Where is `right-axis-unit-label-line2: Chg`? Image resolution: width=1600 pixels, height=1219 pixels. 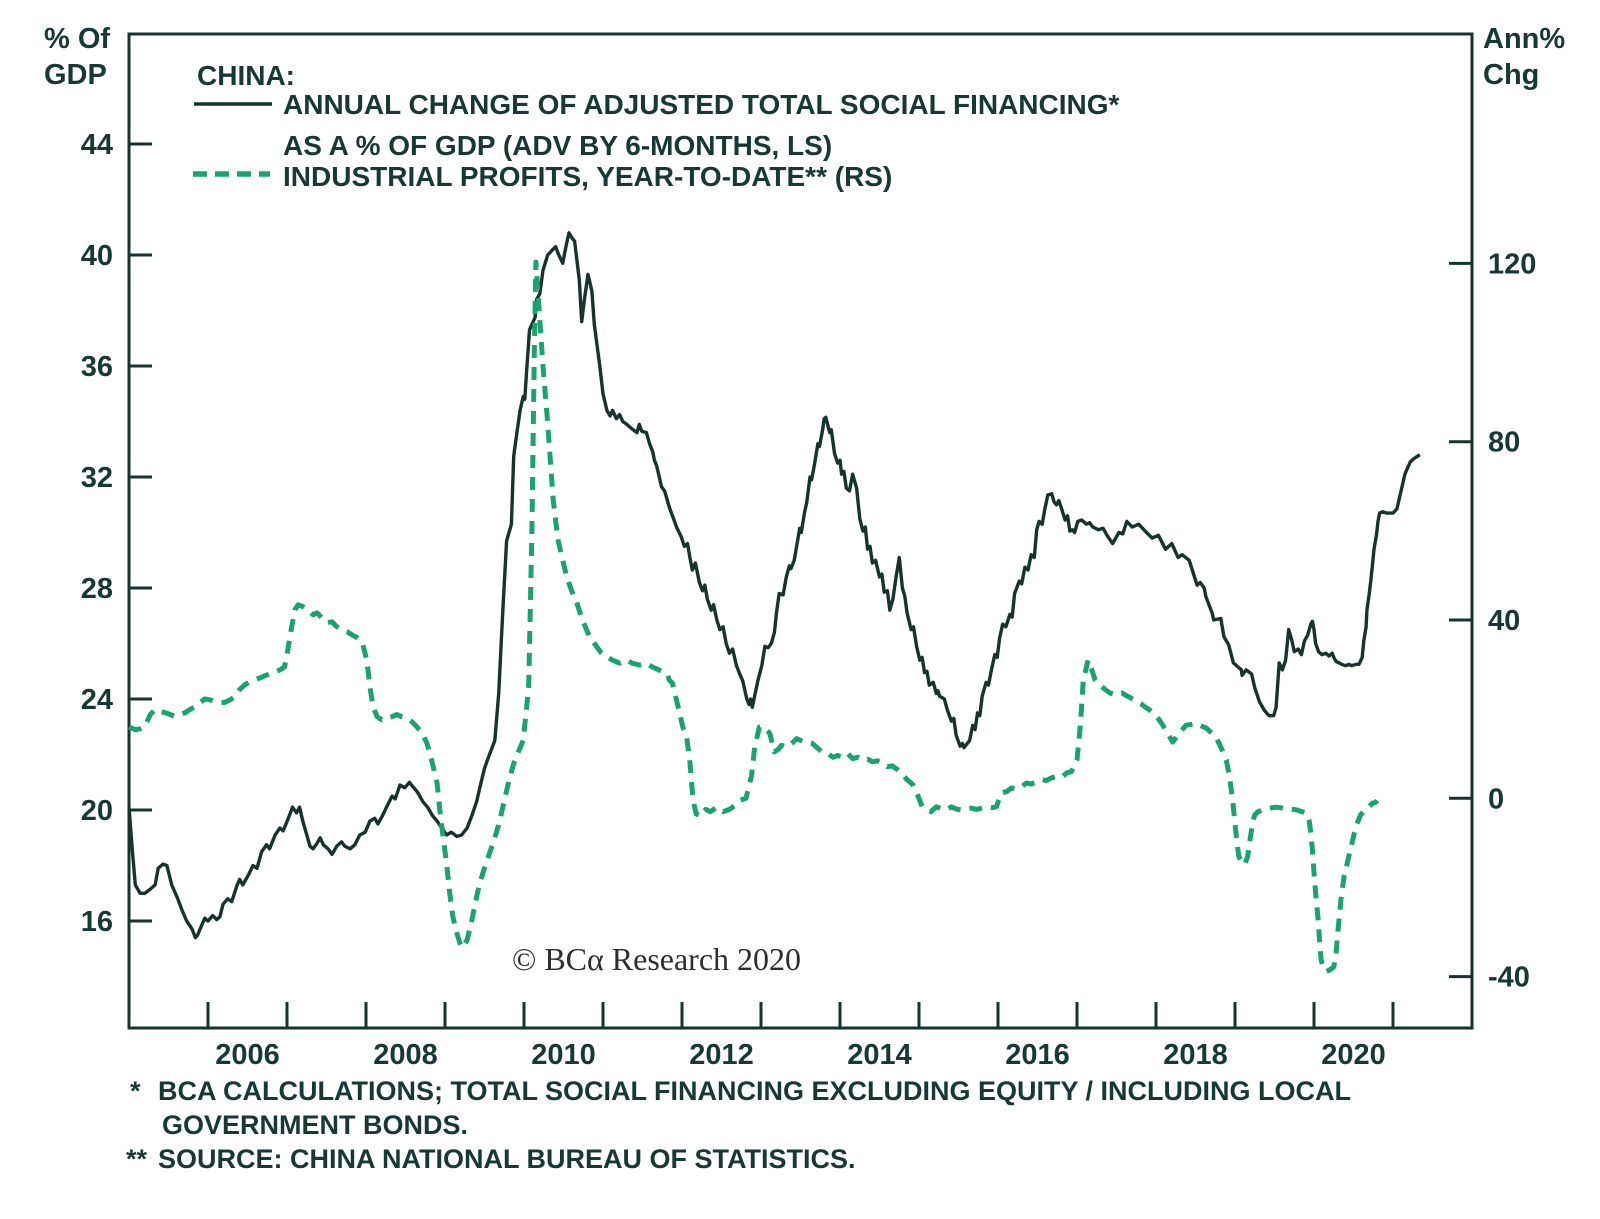
right-axis-unit-label-line2: Chg is located at coordinates (1511, 75).